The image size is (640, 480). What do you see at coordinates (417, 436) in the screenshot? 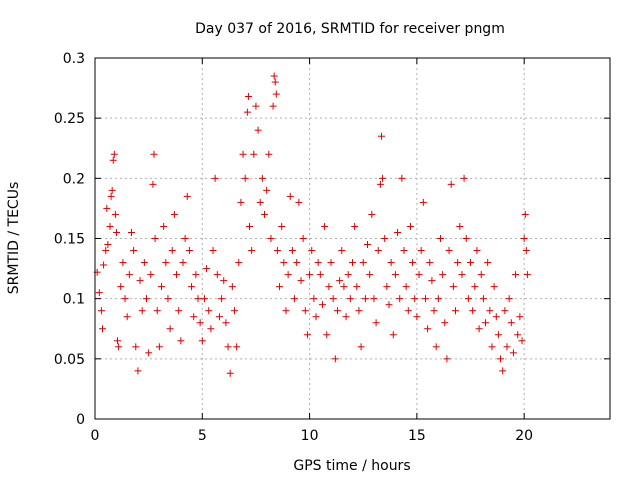
I see `x-tick-label: 15` at bounding box center [417, 436].